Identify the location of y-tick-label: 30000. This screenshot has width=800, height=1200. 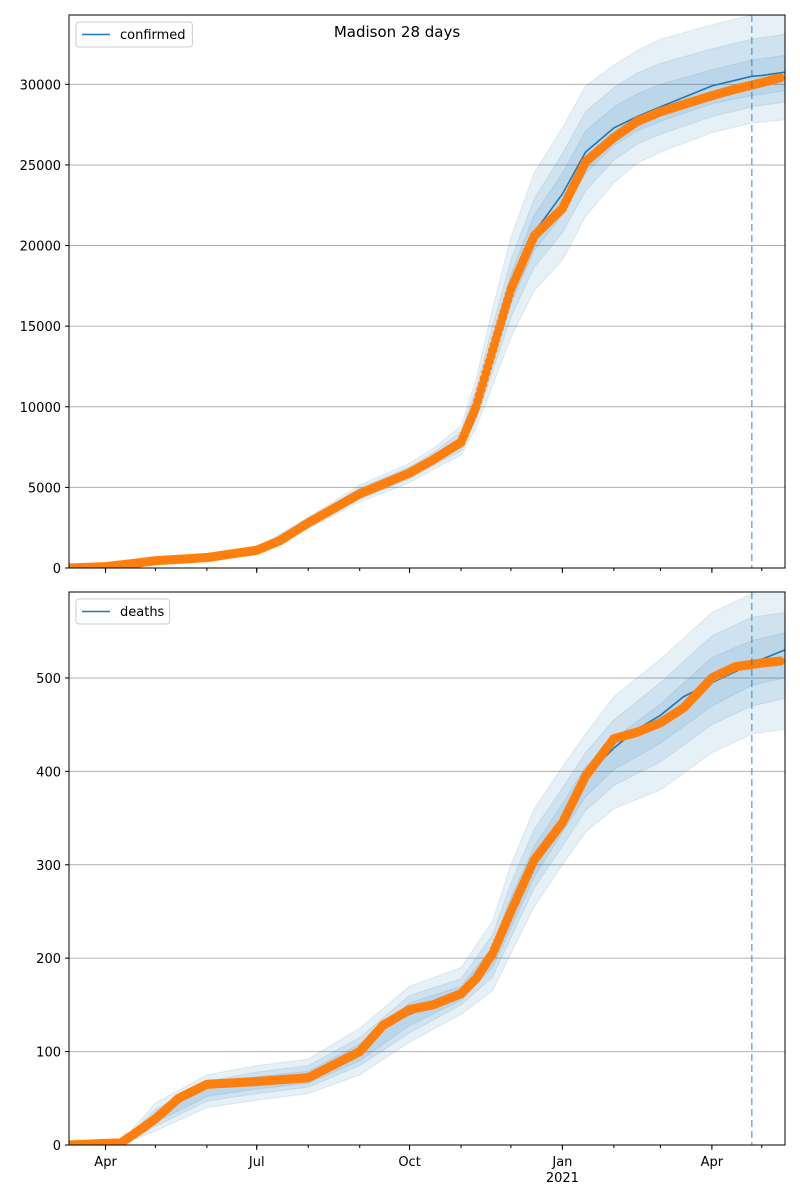
(40, 85).